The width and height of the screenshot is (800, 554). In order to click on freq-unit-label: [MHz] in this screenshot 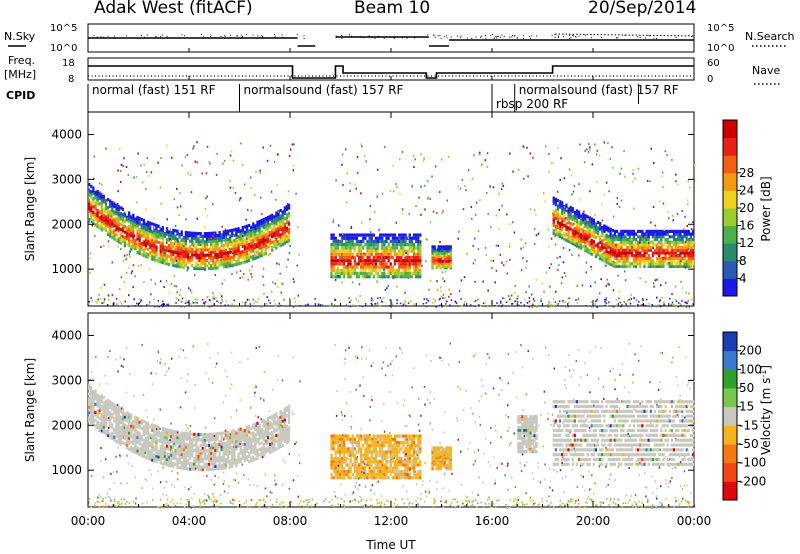, I will do `click(20, 74)`.